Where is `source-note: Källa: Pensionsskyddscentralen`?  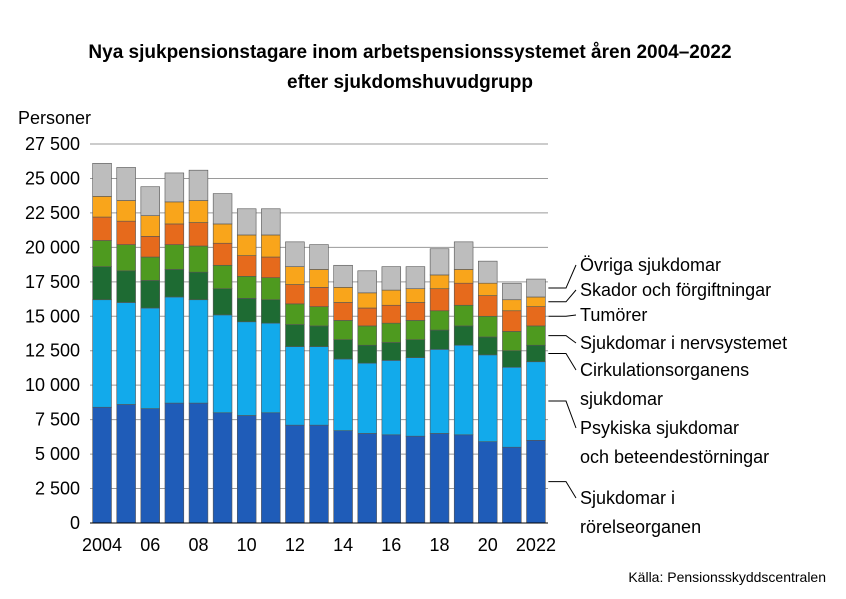 source-note: Källa: Pensionsskyddscentralen is located at coordinates (727, 577).